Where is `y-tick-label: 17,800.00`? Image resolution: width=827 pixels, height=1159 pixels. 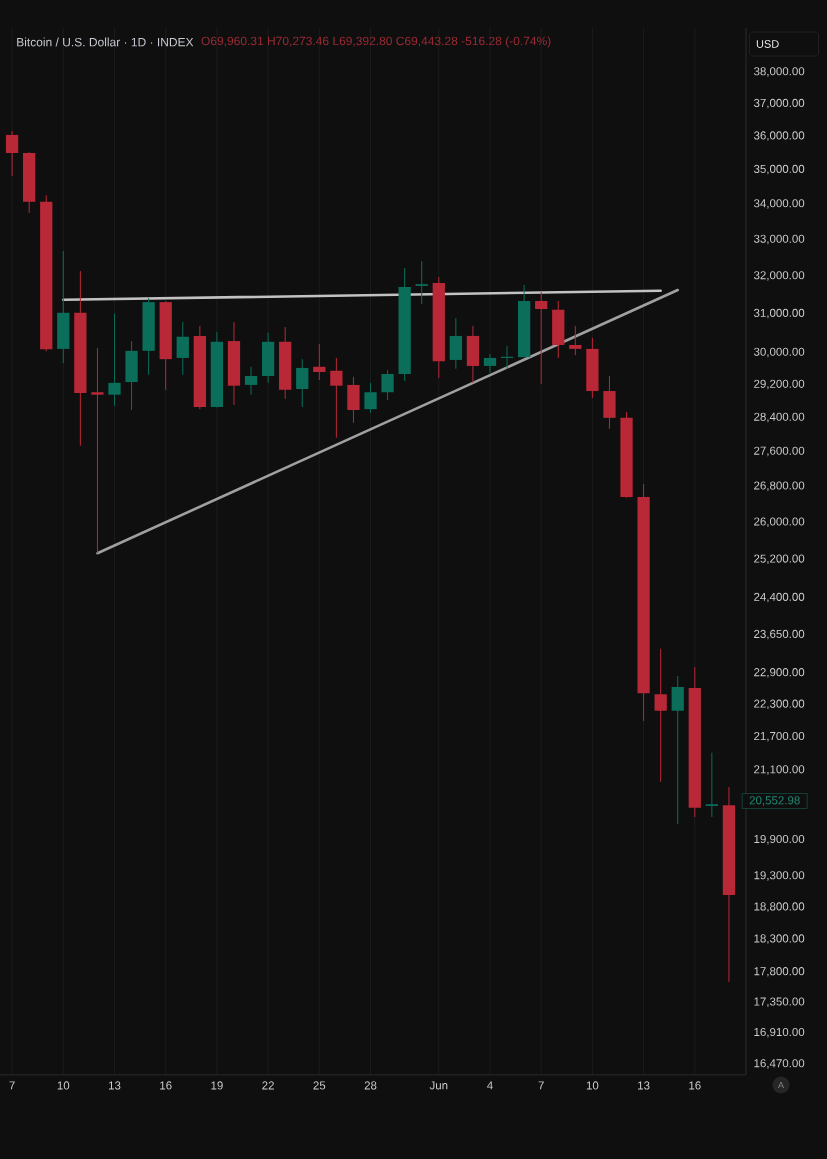 y-tick-label: 17,800.00 is located at coordinates (779, 972).